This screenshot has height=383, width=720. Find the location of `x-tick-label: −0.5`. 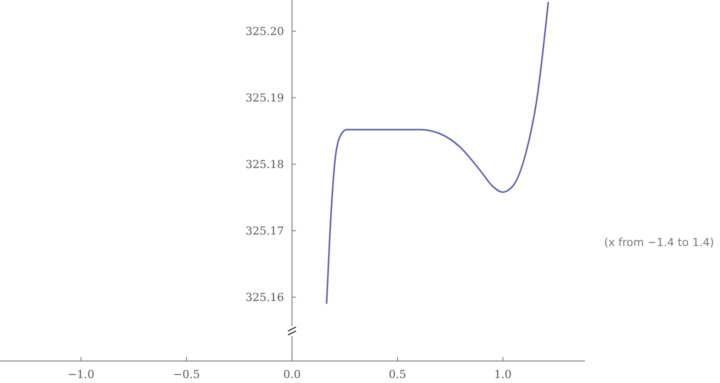

x-tick-label: −0.5 is located at coordinates (186, 374).